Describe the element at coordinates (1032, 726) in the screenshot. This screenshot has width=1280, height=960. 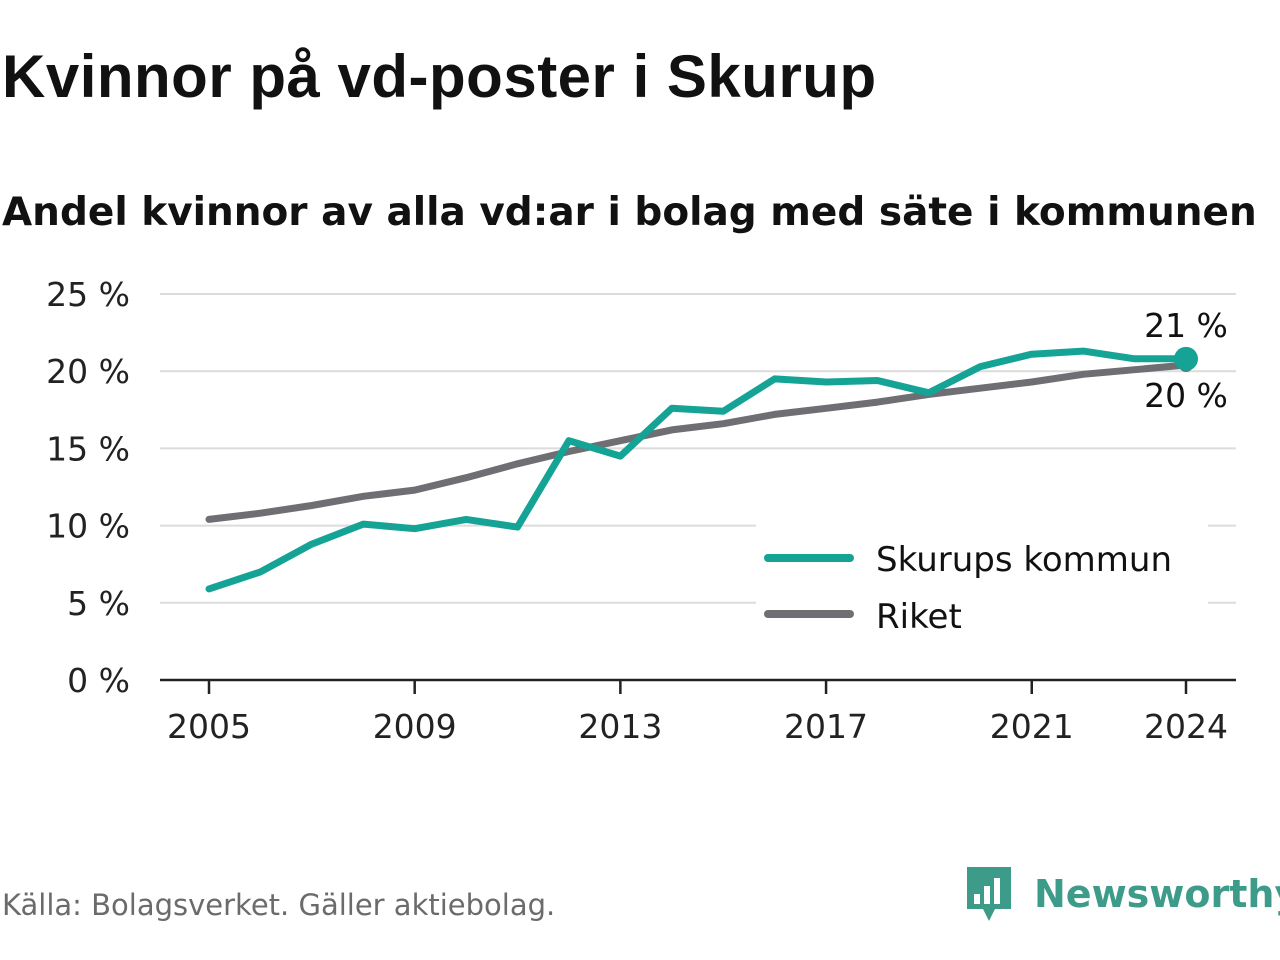
I see `x-tick-label: 2021` at that location.